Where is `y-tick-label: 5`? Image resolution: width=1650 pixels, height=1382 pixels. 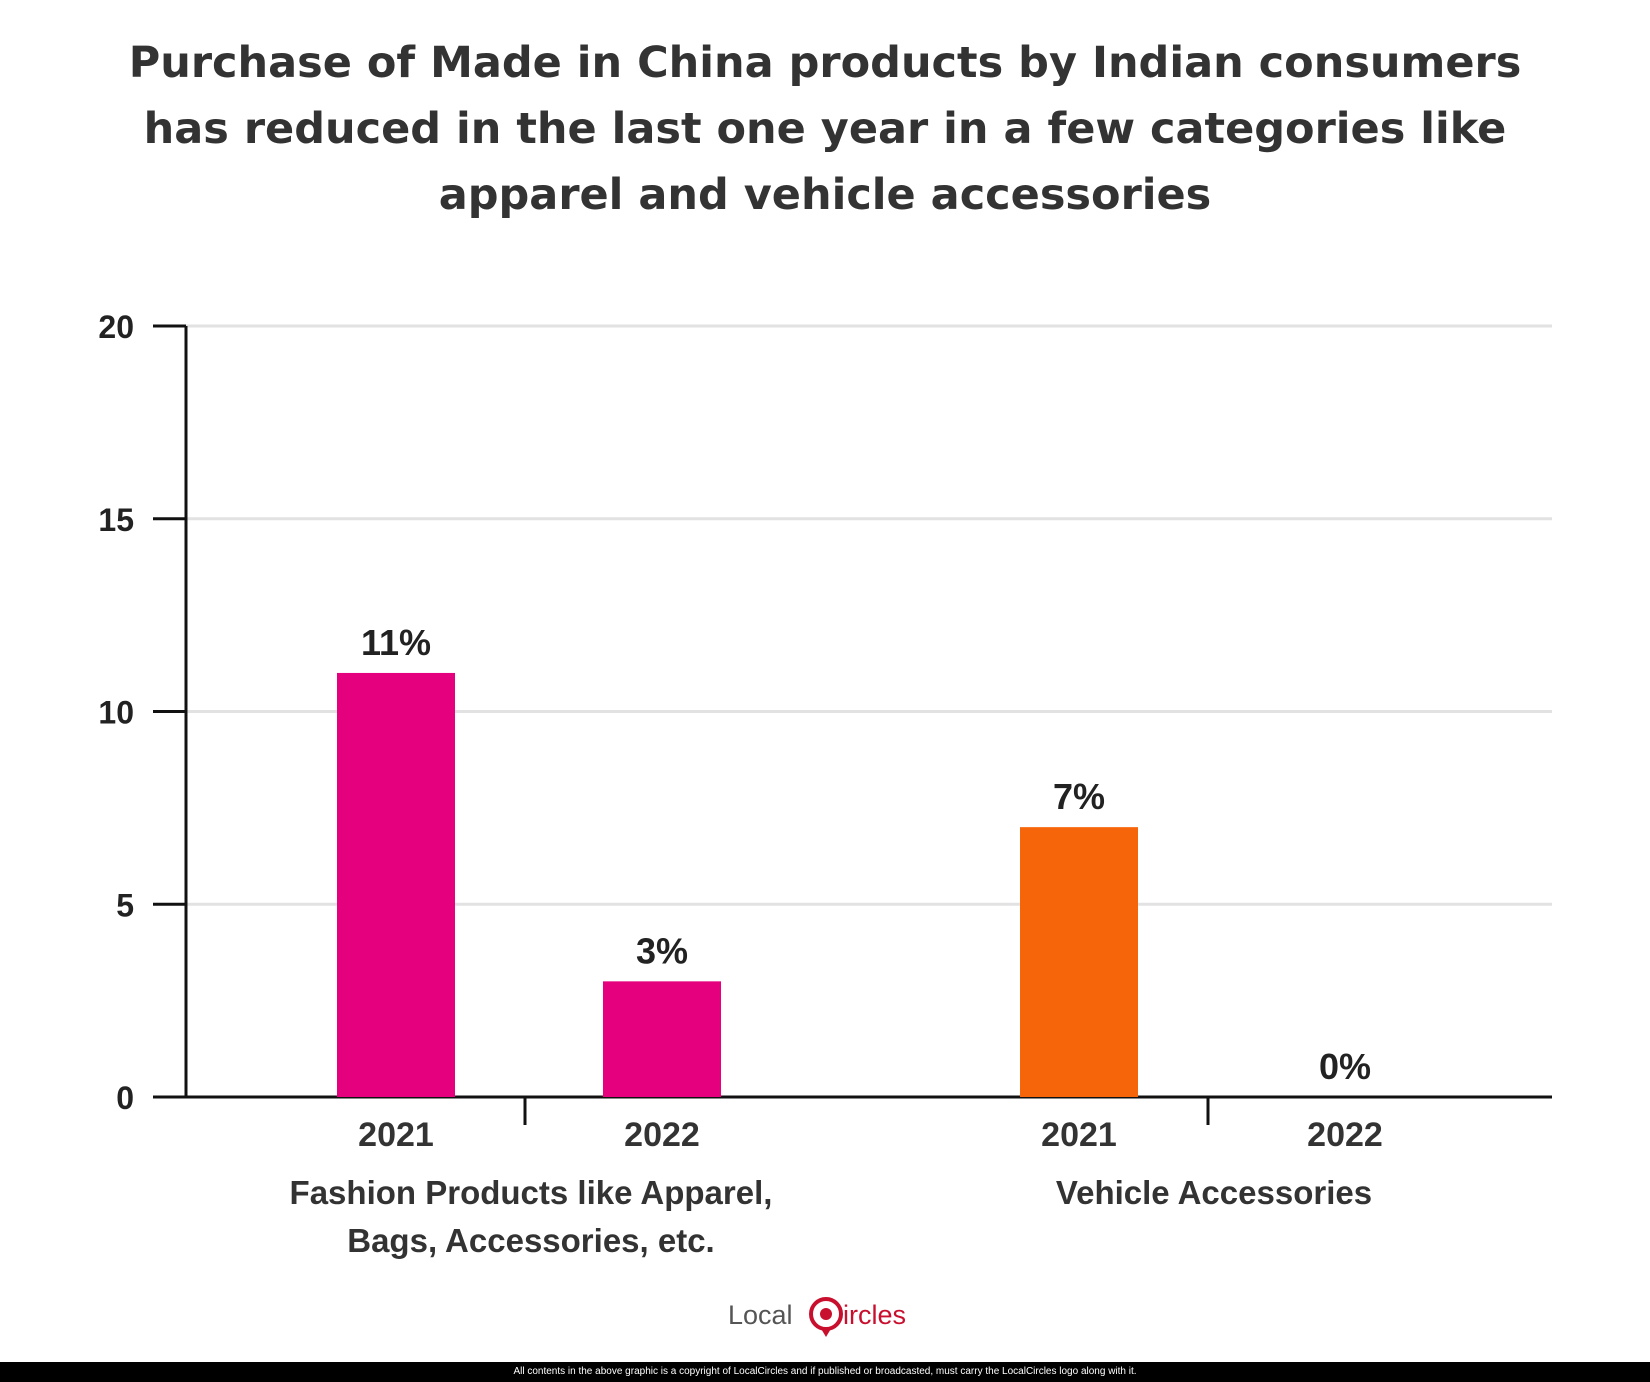
y-tick-label: 5 is located at coordinates (125, 905).